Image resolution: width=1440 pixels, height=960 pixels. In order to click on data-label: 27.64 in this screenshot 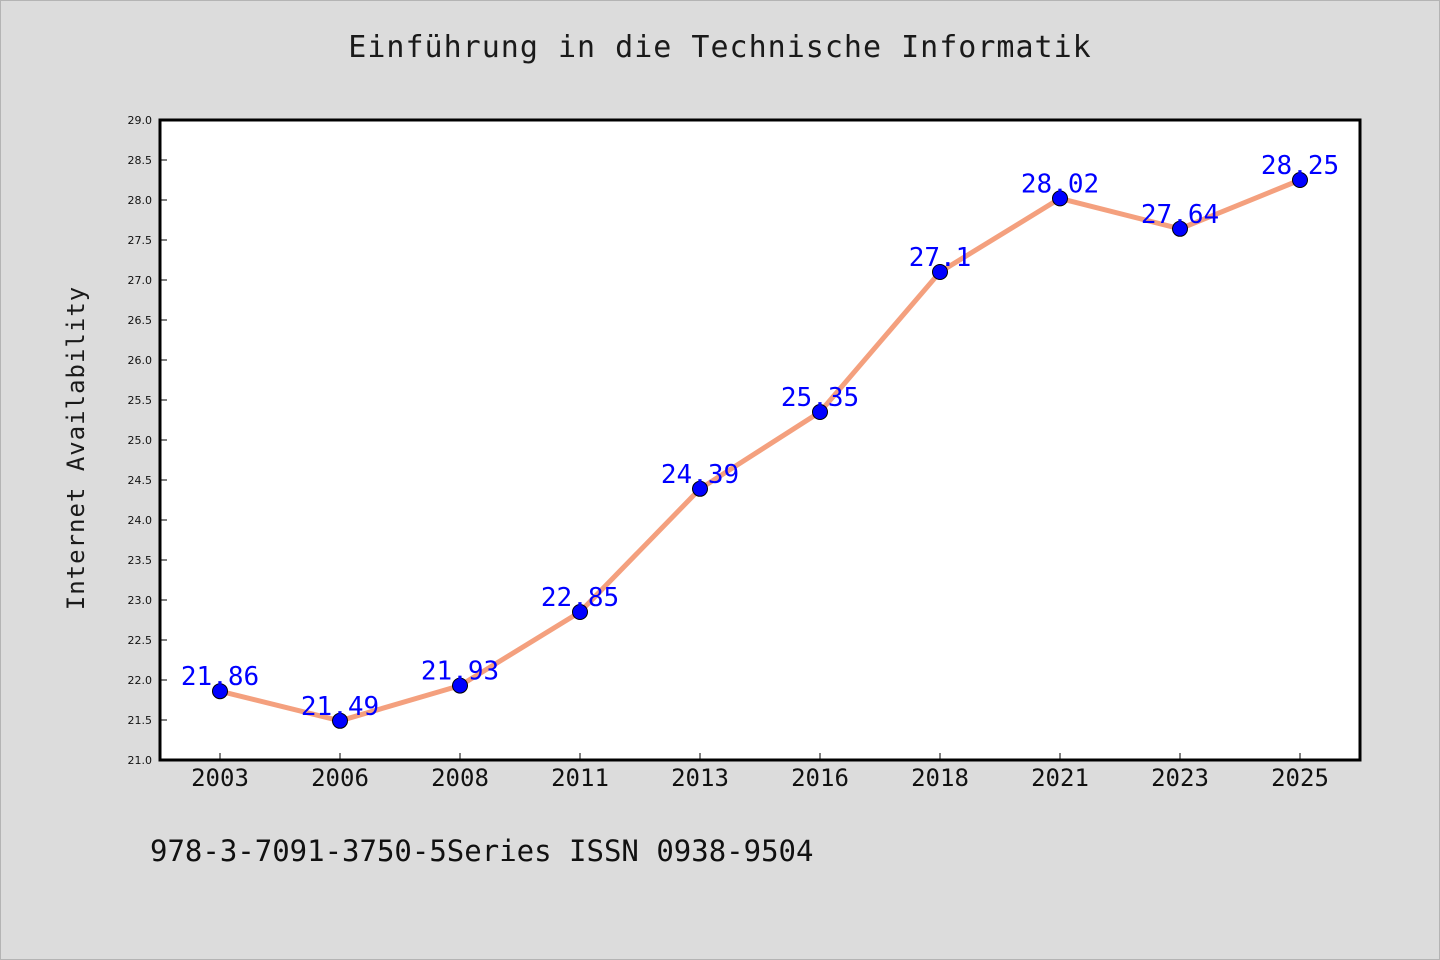, I will do `click(1180, 215)`.